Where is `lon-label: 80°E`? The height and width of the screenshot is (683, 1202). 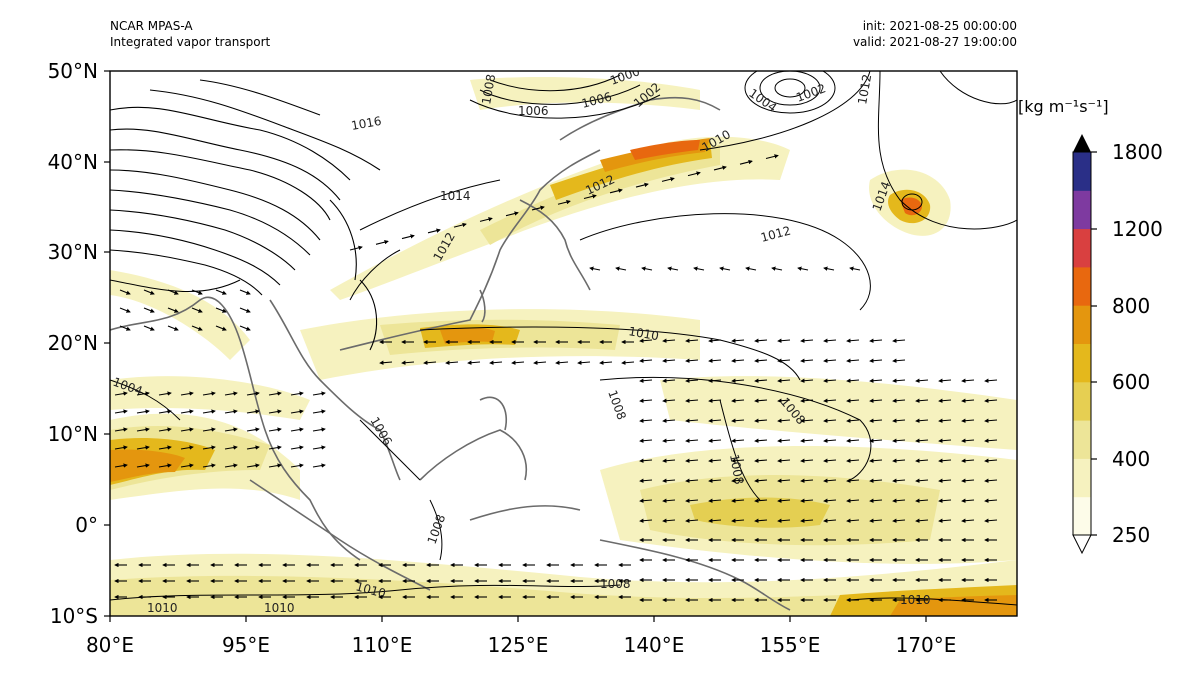
lon-label: 80°E is located at coordinates (110, 645).